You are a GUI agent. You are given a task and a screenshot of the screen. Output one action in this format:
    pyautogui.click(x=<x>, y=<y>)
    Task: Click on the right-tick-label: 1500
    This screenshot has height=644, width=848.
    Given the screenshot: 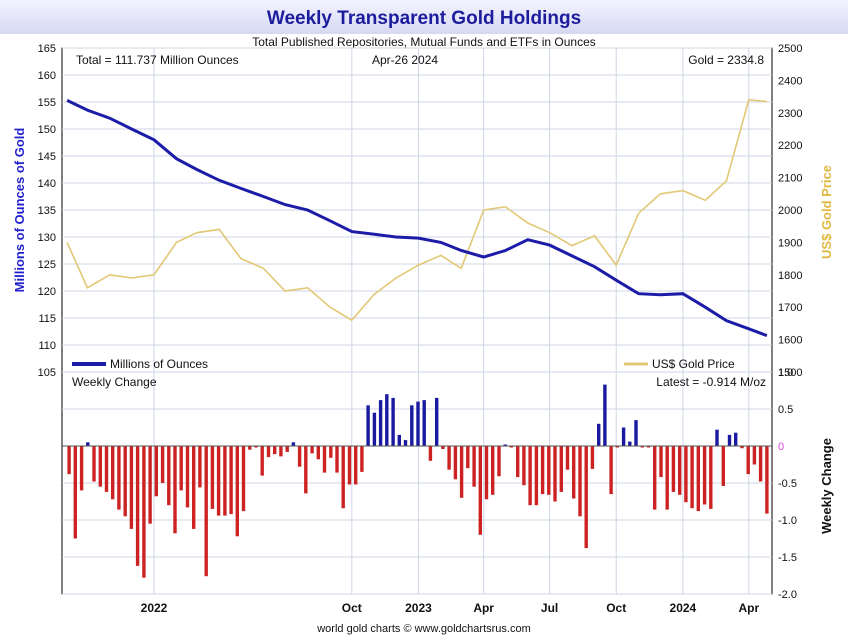 What is the action you would take?
    pyautogui.click(x=790, y=373)
    